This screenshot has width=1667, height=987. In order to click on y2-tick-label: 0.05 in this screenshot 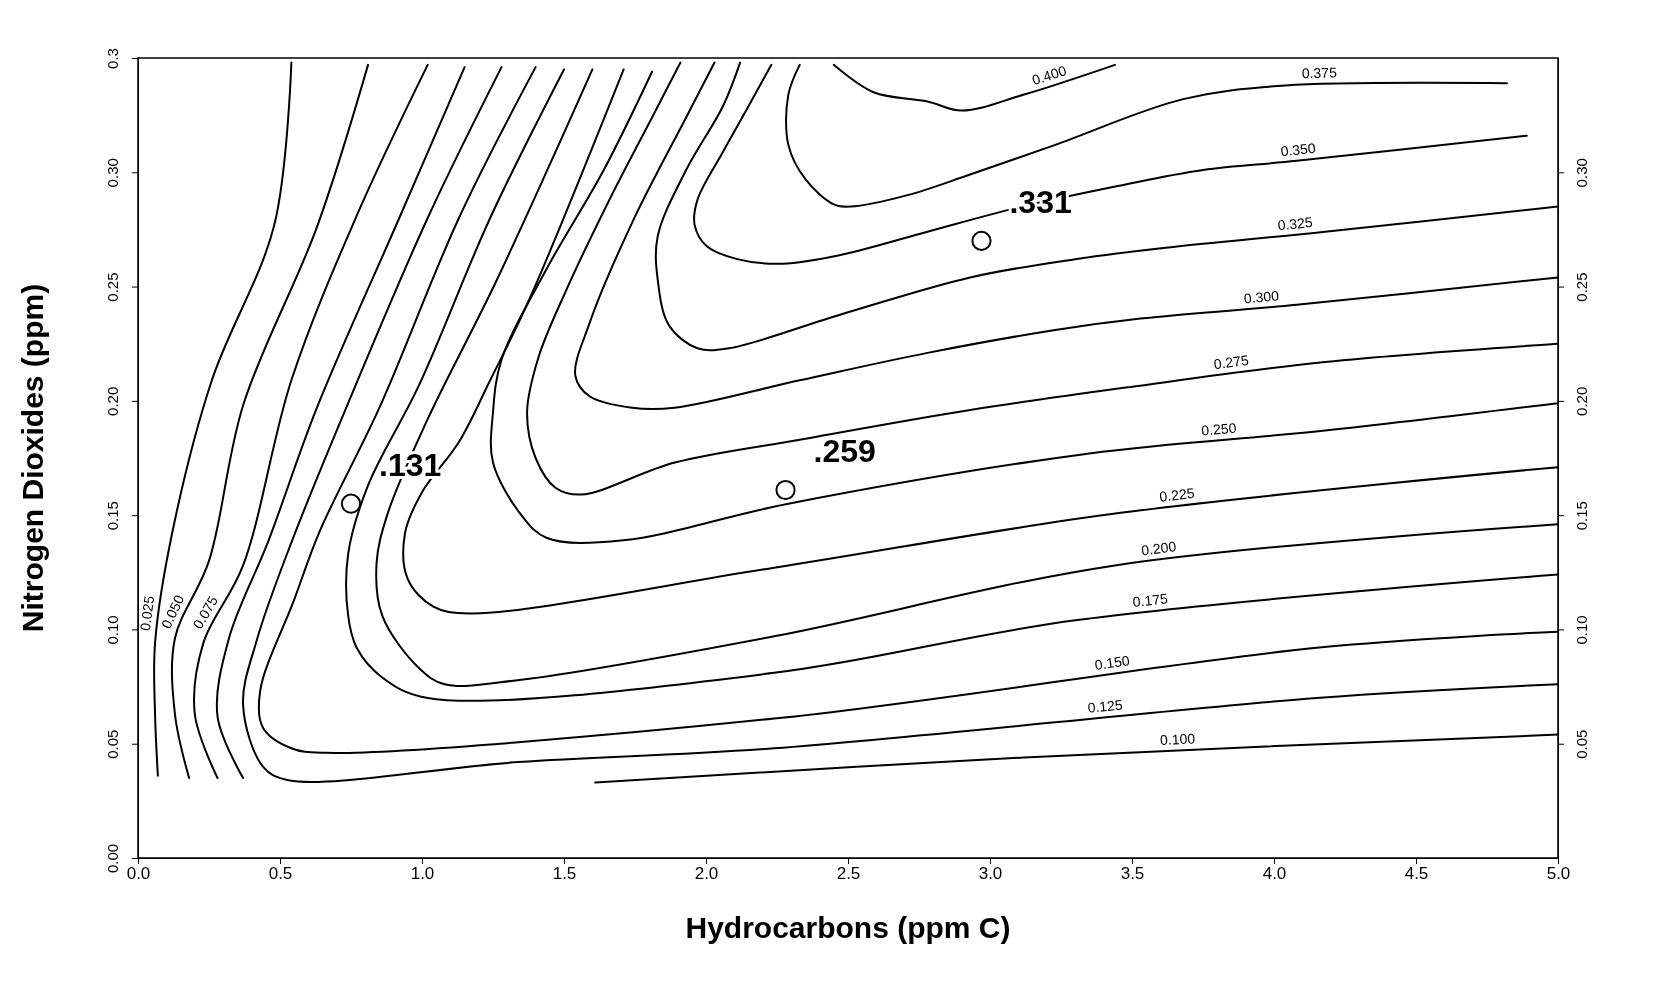, I will do `click(1582, 744)`.